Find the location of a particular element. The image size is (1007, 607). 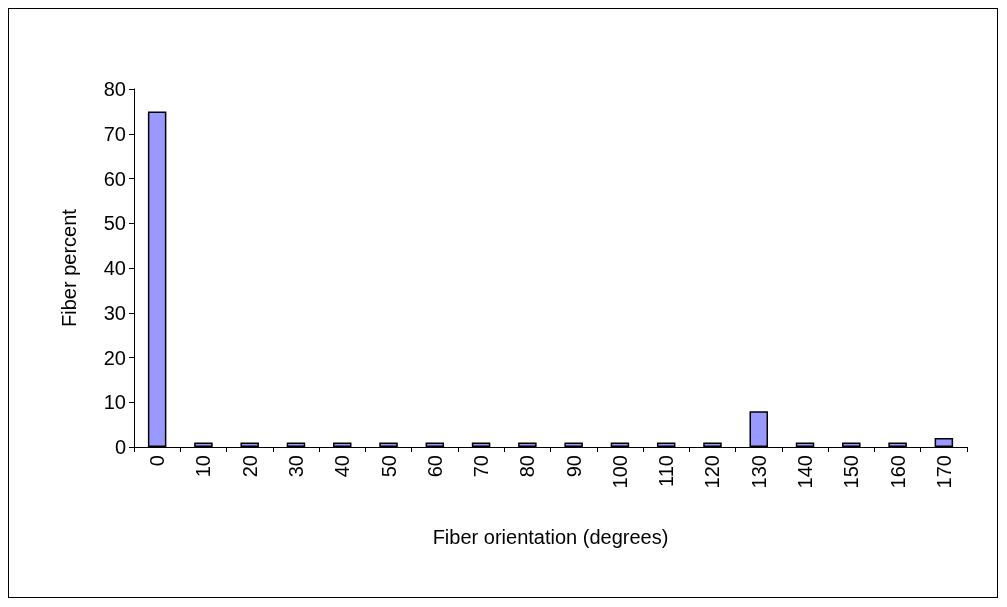

x-tick-label: 170 is located at coordinates (943, 472).